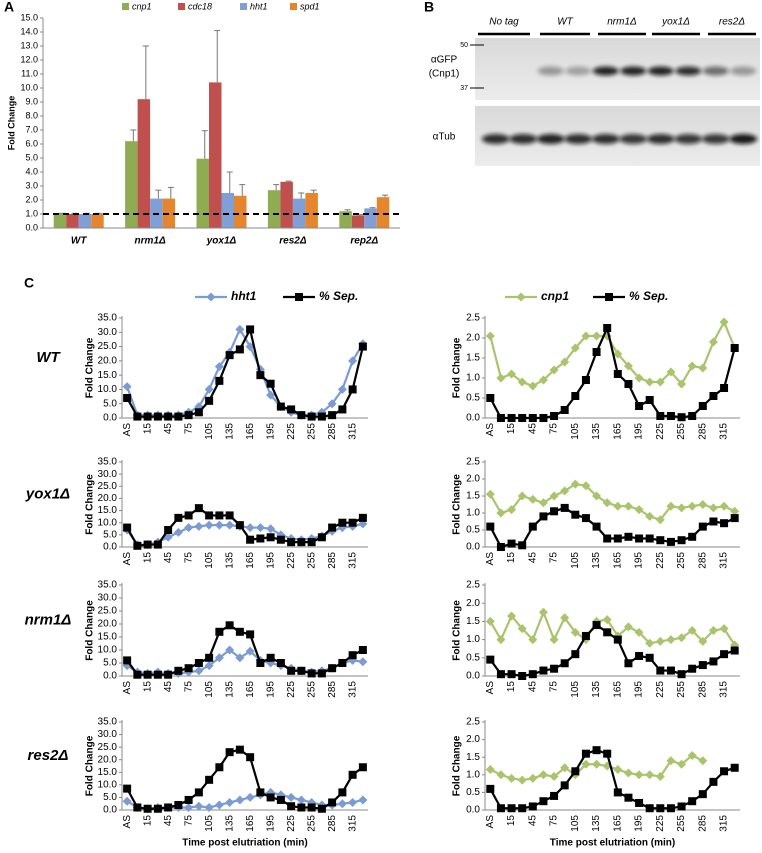 The width and height of the screenshot is (762, 853). I want to click on legend-label: % Sep., so click(338, 296).